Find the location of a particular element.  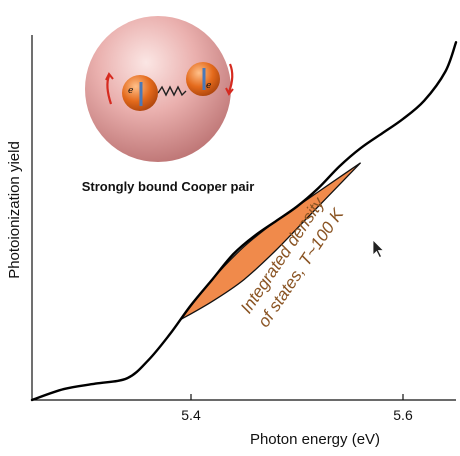

x-axis-title: Photon energy (eV) is located at coordinates (315, 439).